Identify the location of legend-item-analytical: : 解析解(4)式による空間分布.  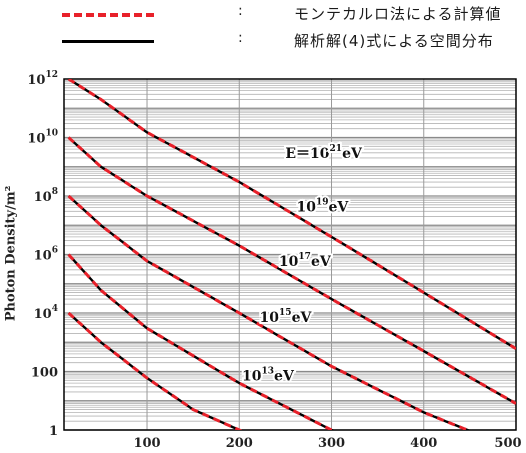
(292, 41).